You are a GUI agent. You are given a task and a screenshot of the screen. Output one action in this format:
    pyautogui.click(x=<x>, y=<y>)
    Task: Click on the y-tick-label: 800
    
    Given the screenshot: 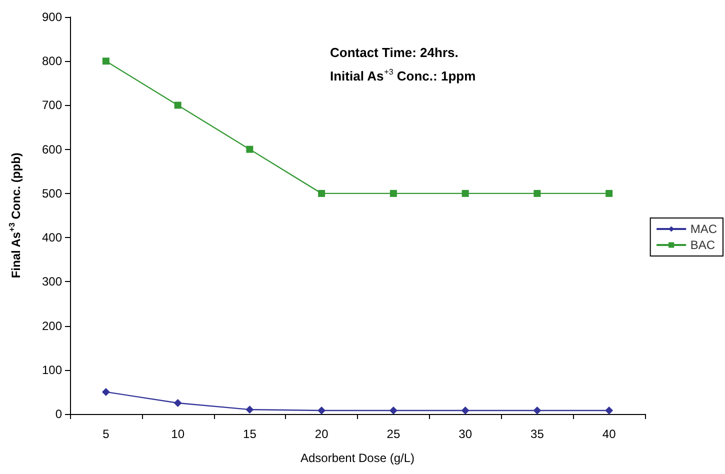 What is the action you would take?
    pyautogui.click(x=52, y=61)
    